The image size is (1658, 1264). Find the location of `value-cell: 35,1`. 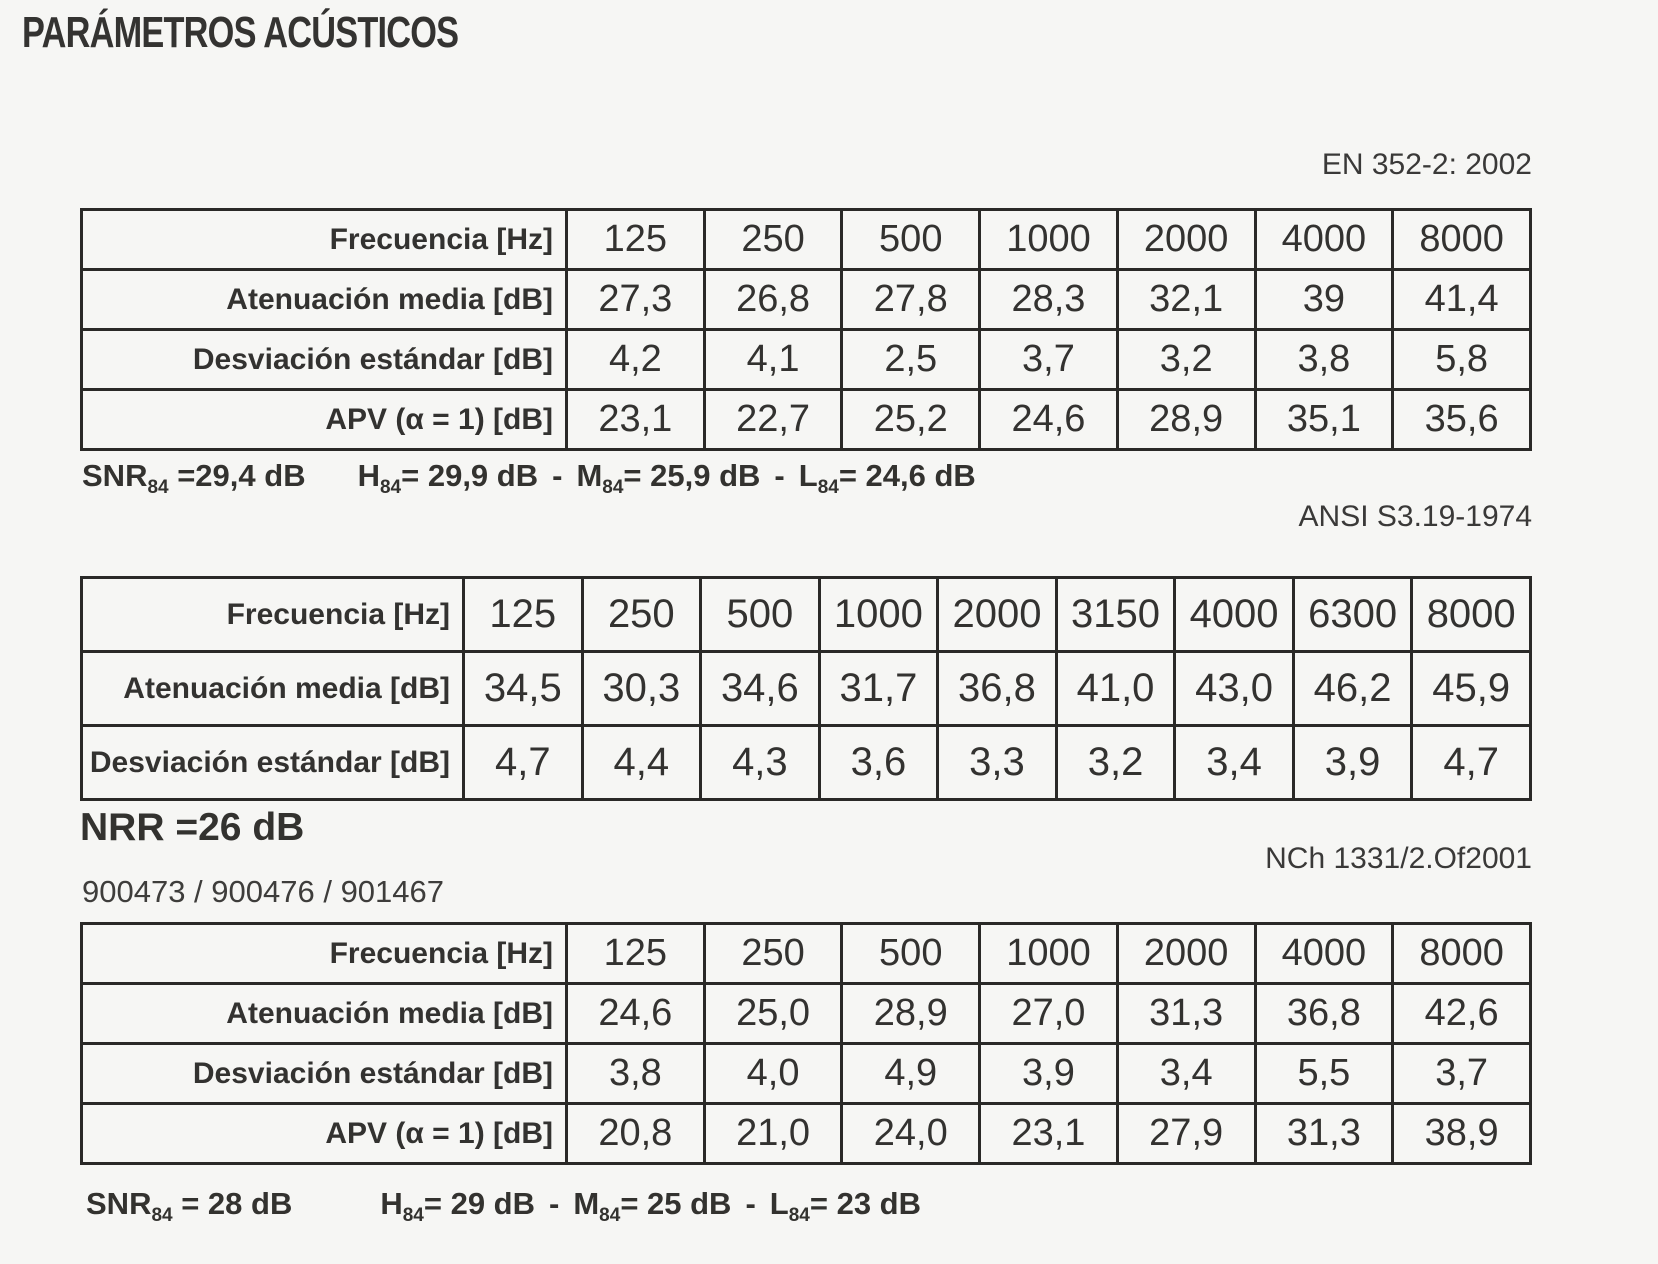

value-cell: 35,1 is located at coordinates (1324, 419).